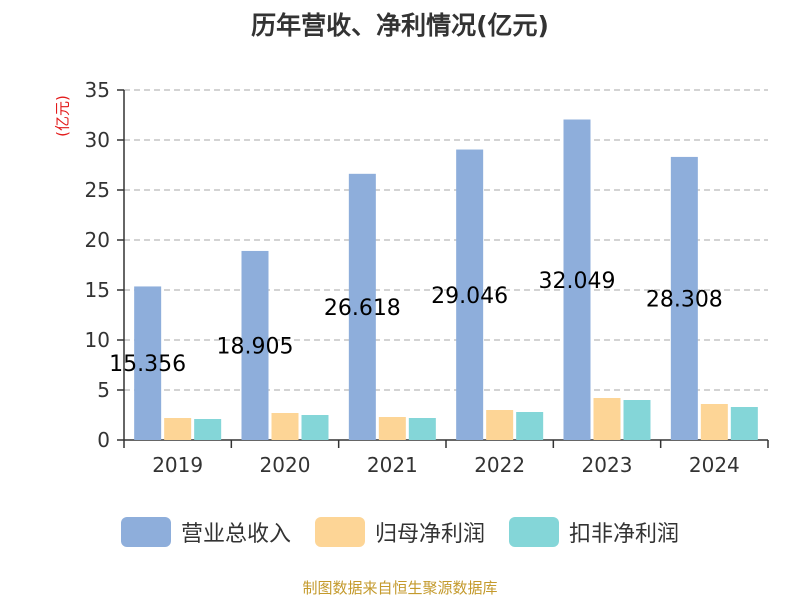 Image resolution: width=800 pixels, height=600 pixels. What do you see at coordinates (429, 534) in the screenshot?
I see `legend-label-parent-net-profit: 归母净利润` at bounding box center [429, 534].